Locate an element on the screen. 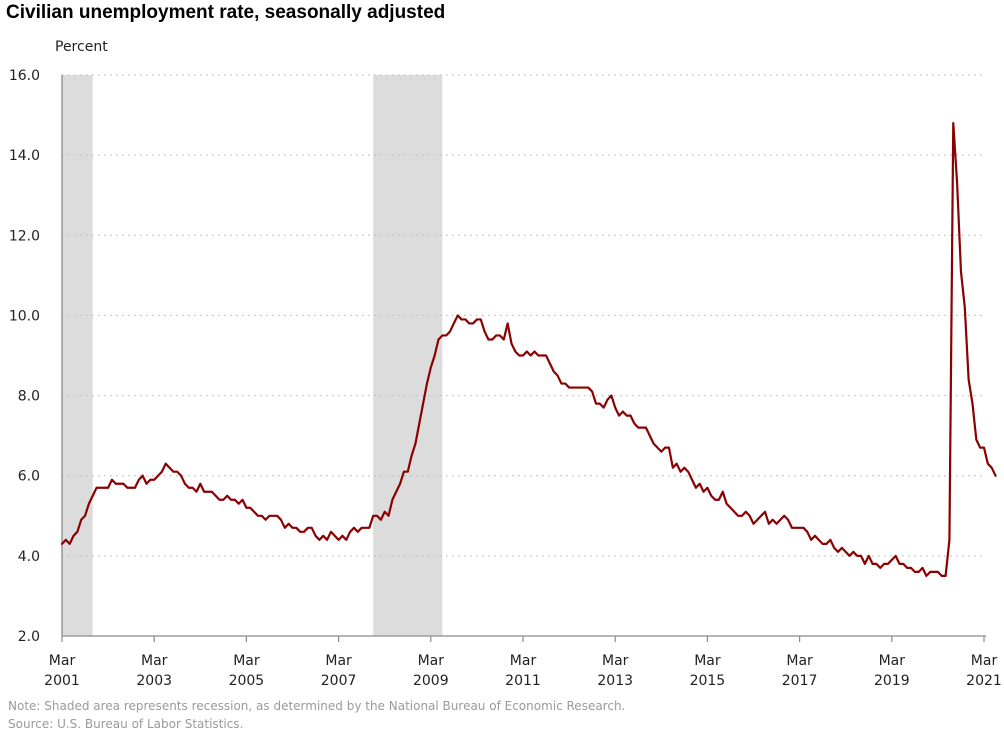  y-tick-labels: 16.0 14.0 12.0 10.0 8.0 6.0 4.0 2.0 is located at coordinates (24, 356).